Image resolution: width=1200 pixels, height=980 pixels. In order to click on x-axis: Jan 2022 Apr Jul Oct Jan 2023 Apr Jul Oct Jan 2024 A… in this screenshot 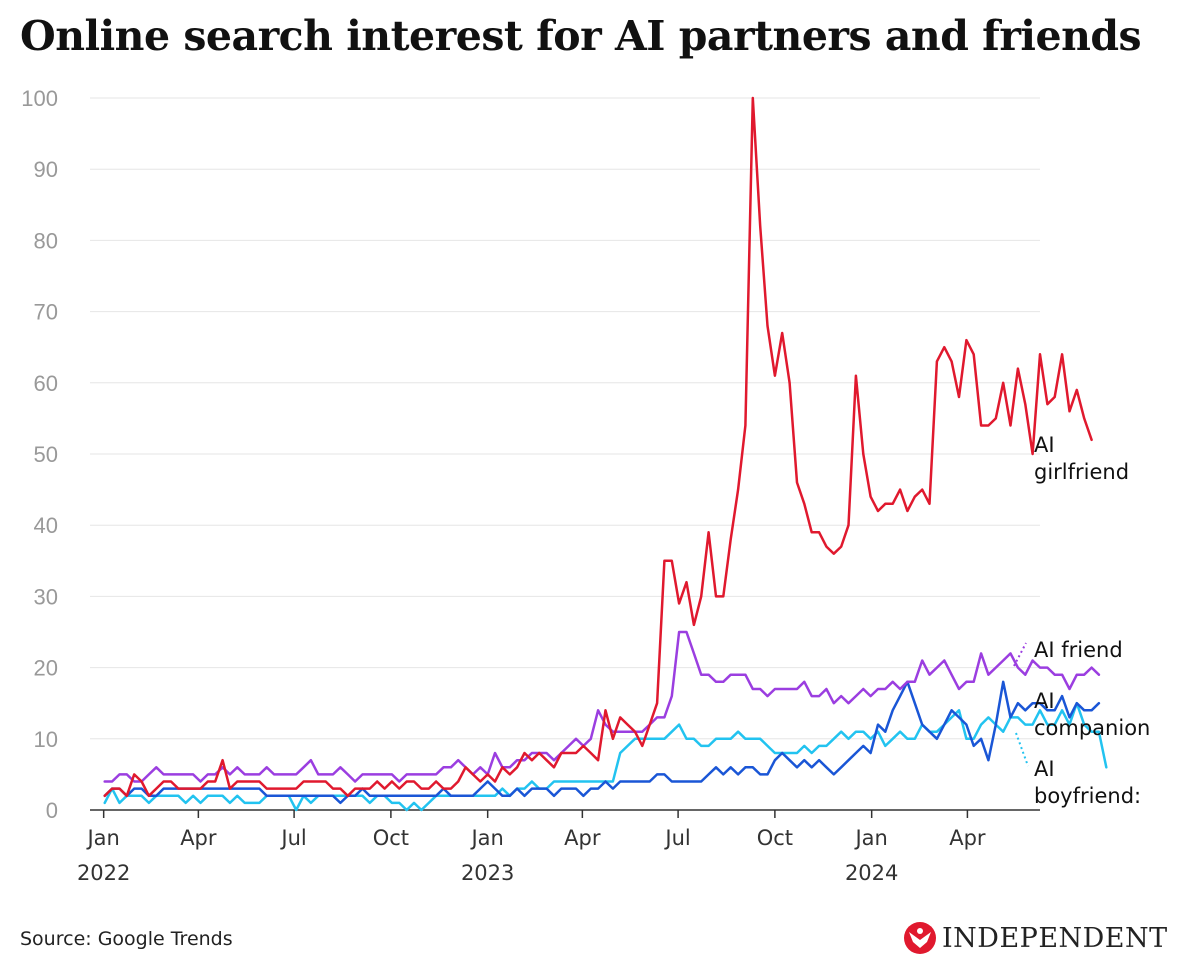, I will do `click(531, 847)`.